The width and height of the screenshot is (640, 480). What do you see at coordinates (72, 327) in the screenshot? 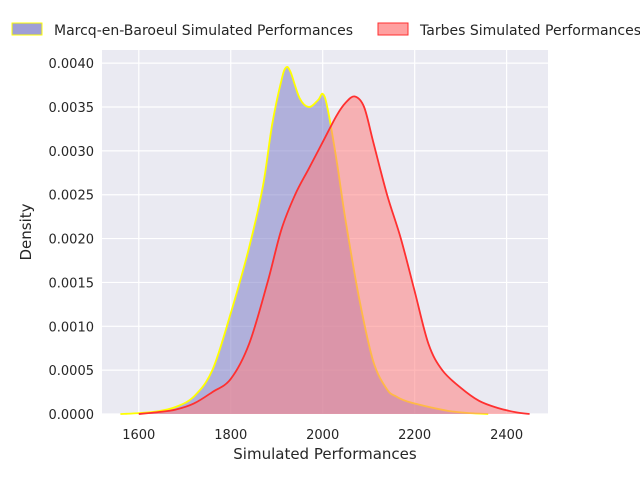
I see `y-tick-label: 0.0010` at bounding box center [72, 327].